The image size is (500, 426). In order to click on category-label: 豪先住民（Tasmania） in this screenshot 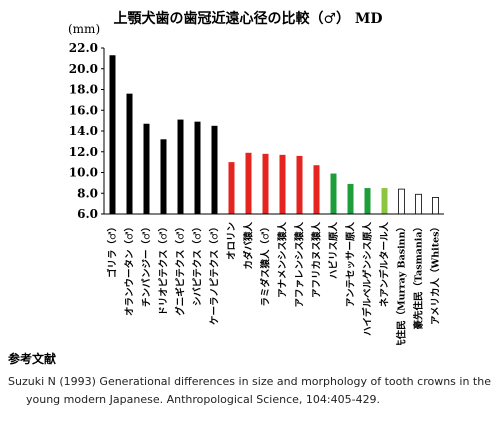, I will do `click(419, 276)`.